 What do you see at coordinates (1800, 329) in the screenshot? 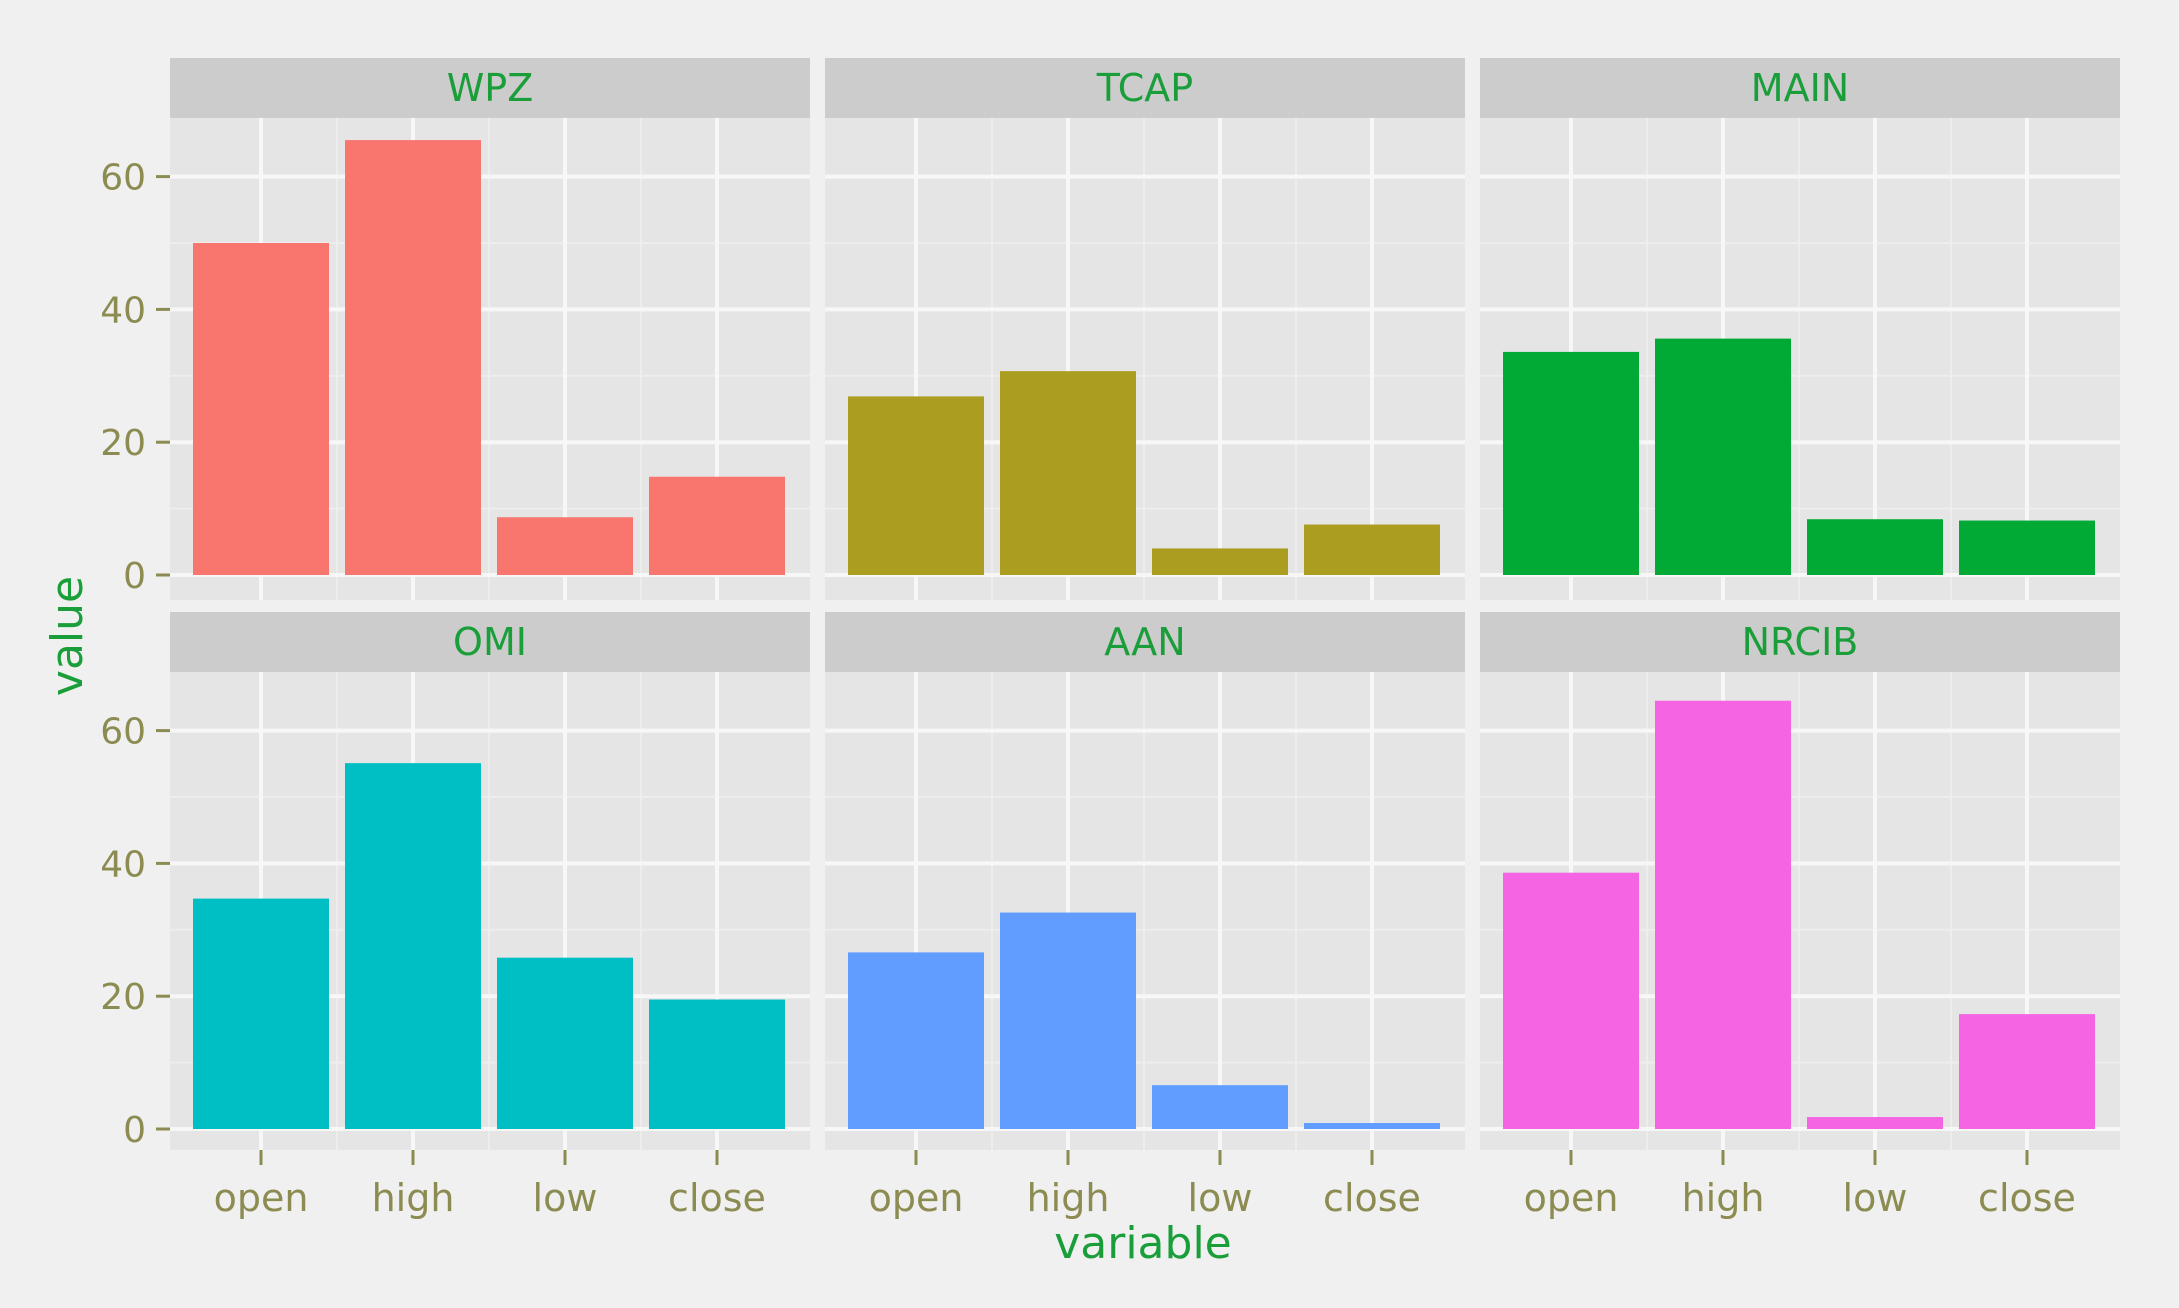
I see `facet-main: MAIN` at bounding box center [1800, 329].